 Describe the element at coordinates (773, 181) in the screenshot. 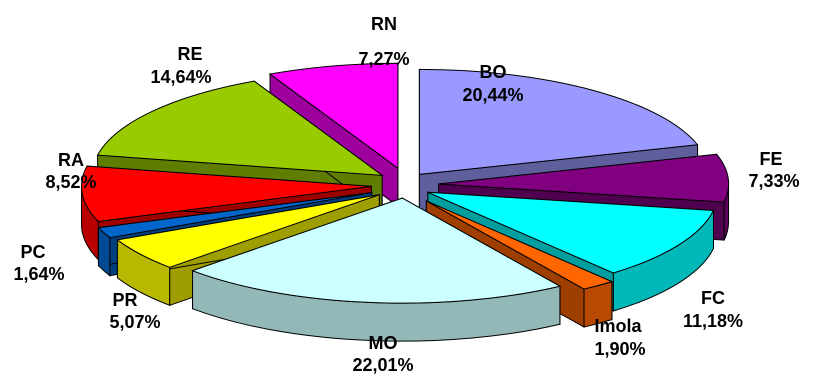

I see `slice-value-label-fe: 7,33%` at that location.